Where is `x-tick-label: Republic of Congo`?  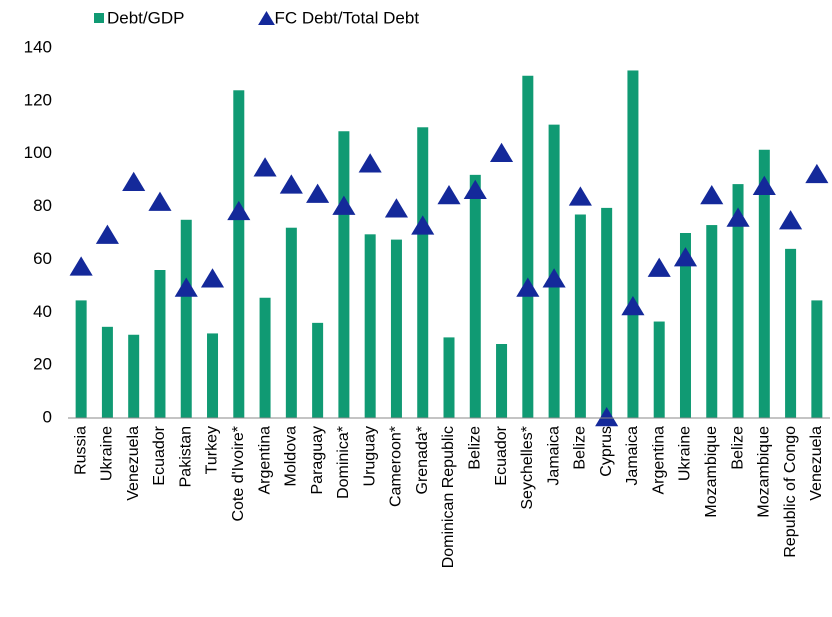
x-tick-label: Republic of Congo is located at coordinates (790, 492).